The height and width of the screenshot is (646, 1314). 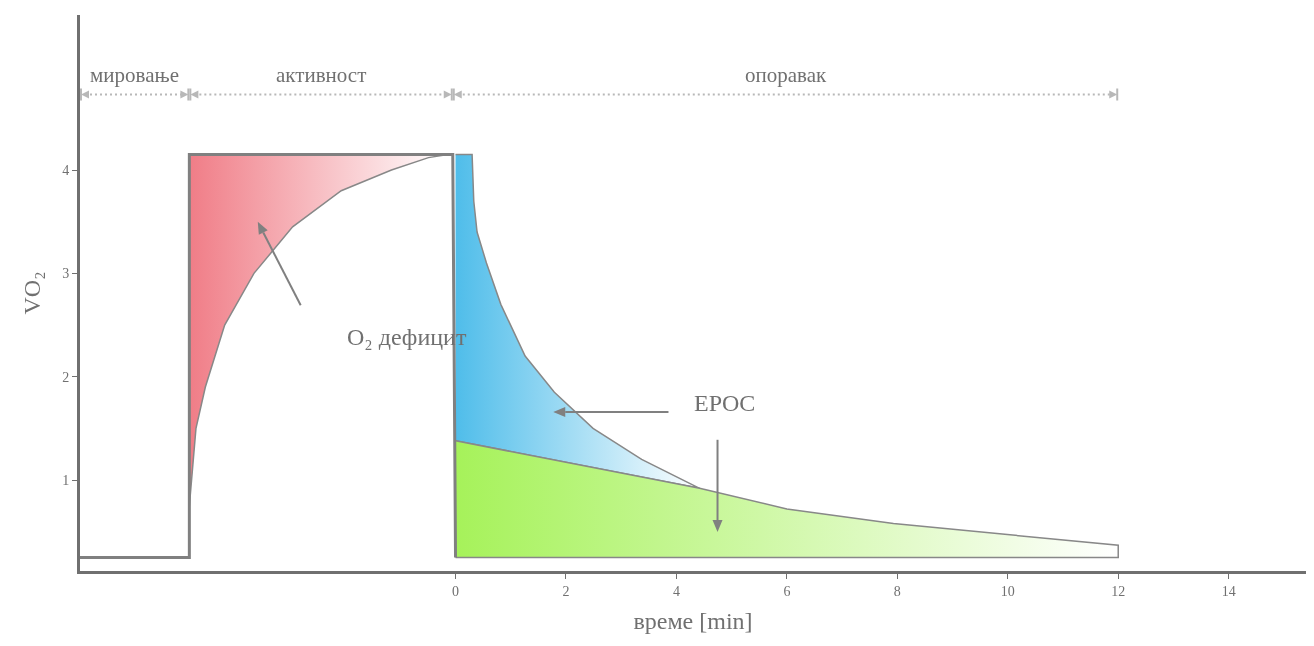 I want to click on x-tick-label: 2, so click(x=566, y=591).